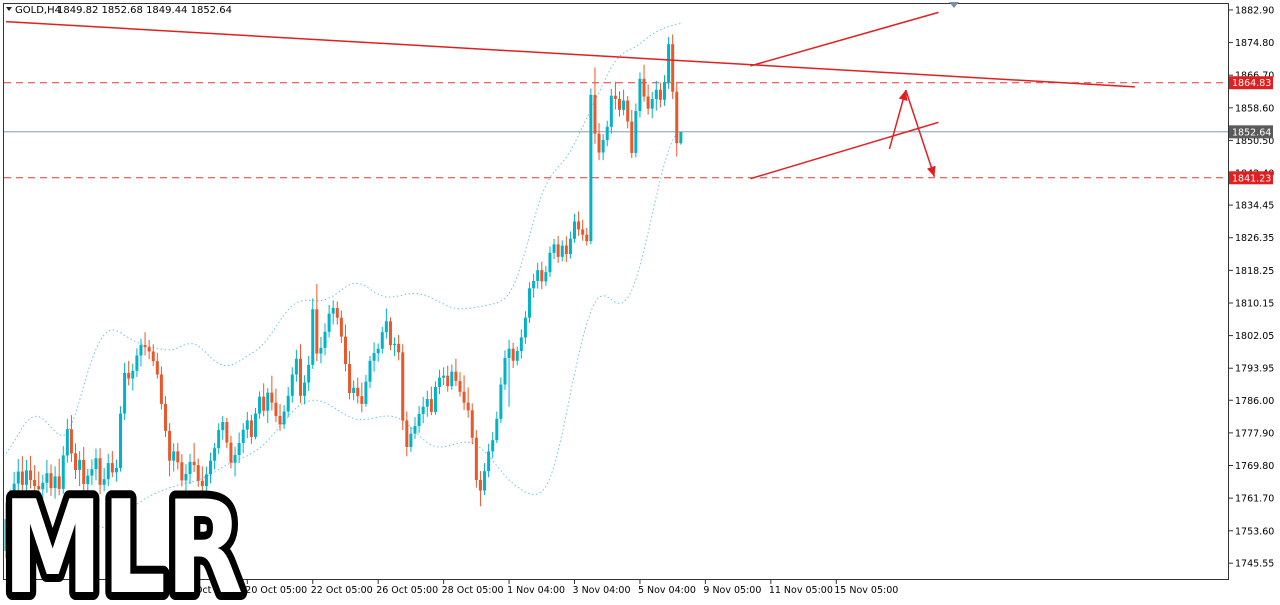 The width and height of the screenshot is (1280, 605). Describe the element at coordinates (1254, 141) in the screenshot. I see `price-tick-label: 1850.50` at that location.